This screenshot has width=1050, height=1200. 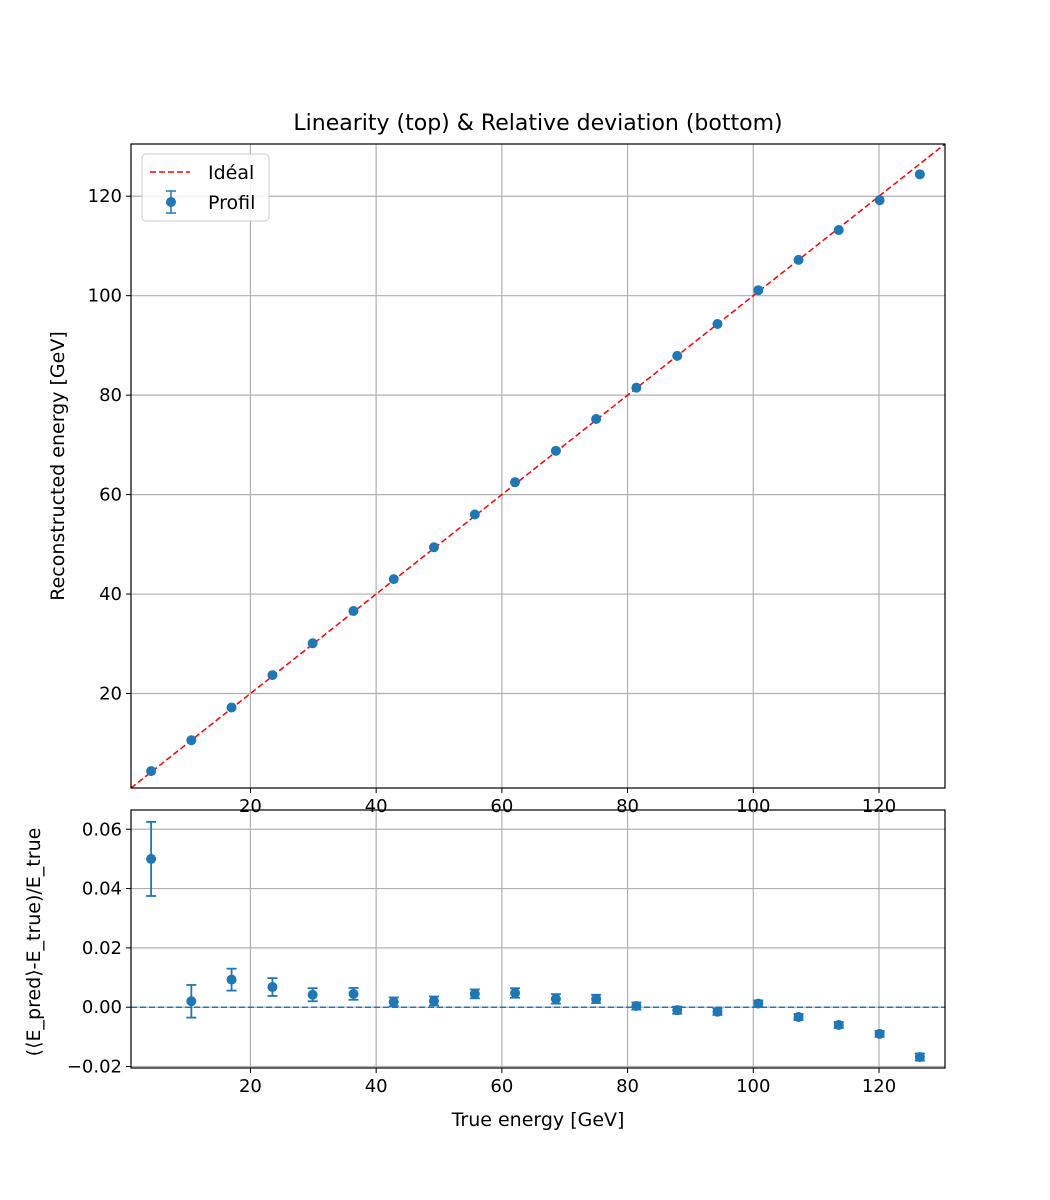 I want to click on legend: Idéal Profil, so click(x=205, y=187).